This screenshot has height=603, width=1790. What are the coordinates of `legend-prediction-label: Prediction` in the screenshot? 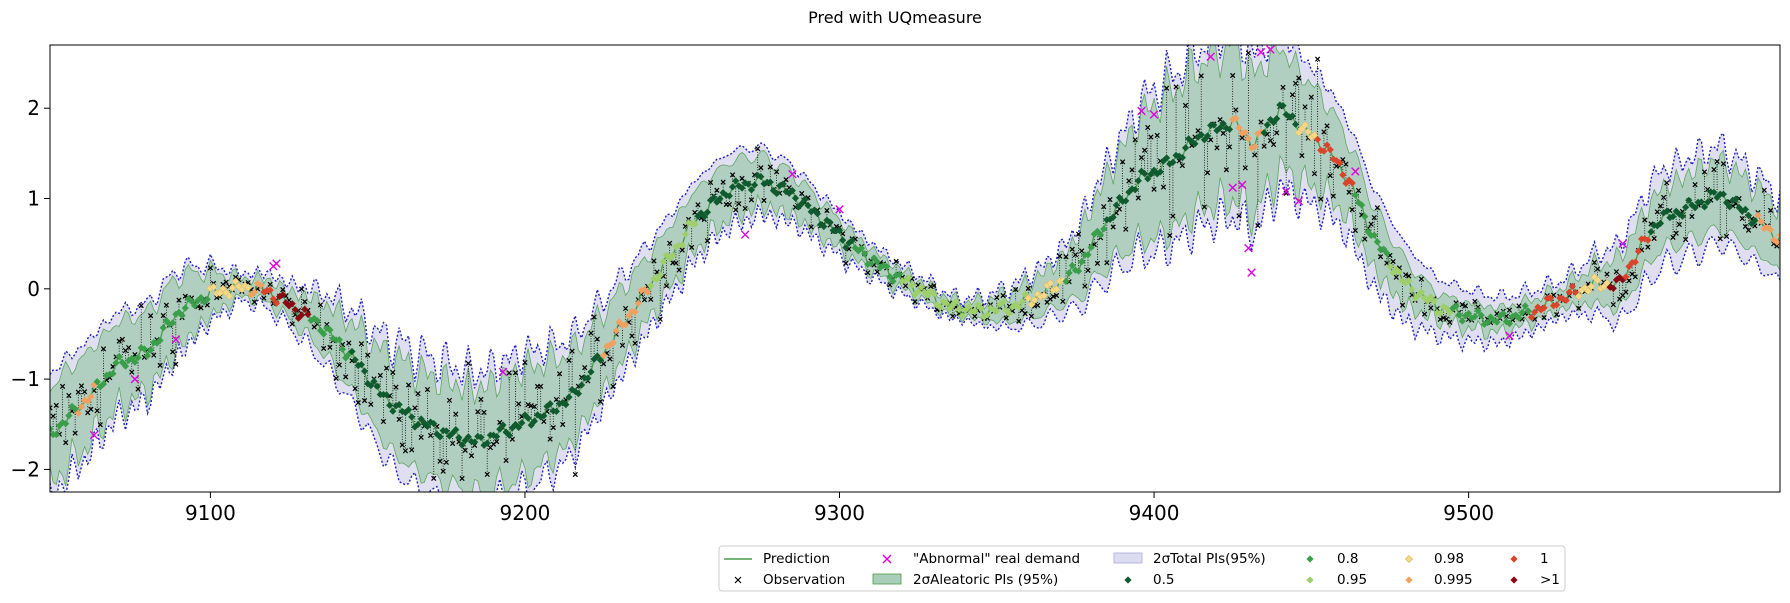 It's located at (796, 559).